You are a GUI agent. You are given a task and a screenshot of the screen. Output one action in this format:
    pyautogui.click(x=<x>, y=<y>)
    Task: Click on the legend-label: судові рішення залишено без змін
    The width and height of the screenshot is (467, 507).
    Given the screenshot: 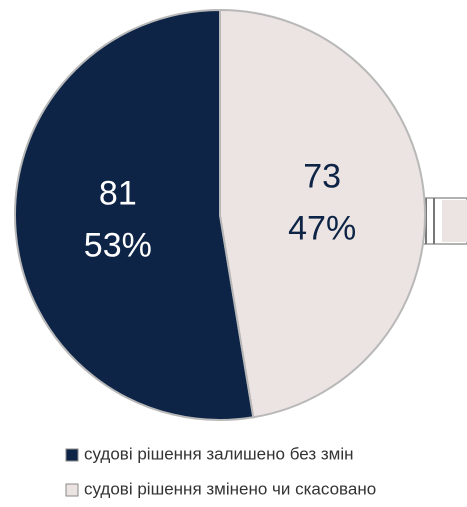 What is the action you would take?
    pyautogui.click(x=219, y=453)
    